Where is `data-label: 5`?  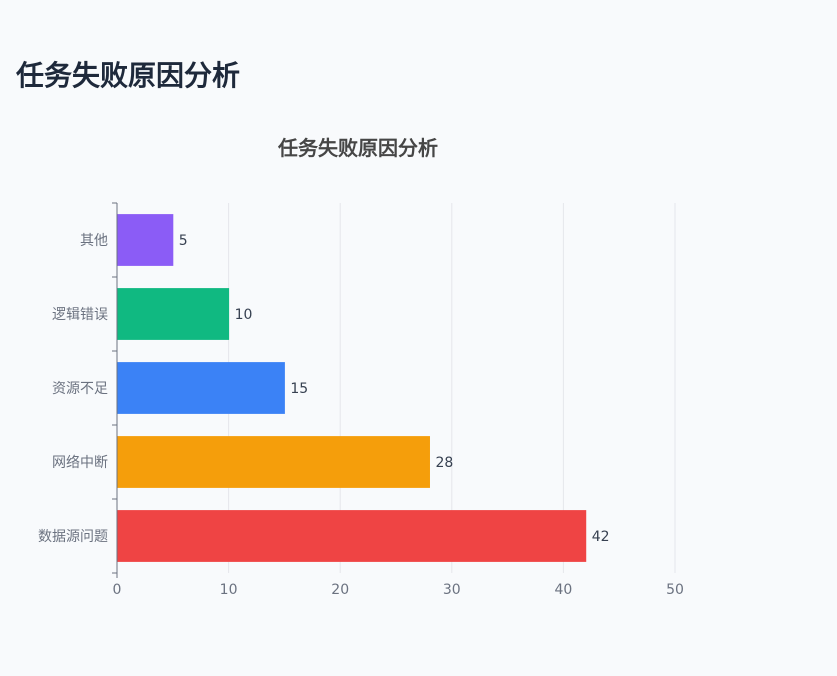
data-label: 5 is located at coordinates (183, 241).